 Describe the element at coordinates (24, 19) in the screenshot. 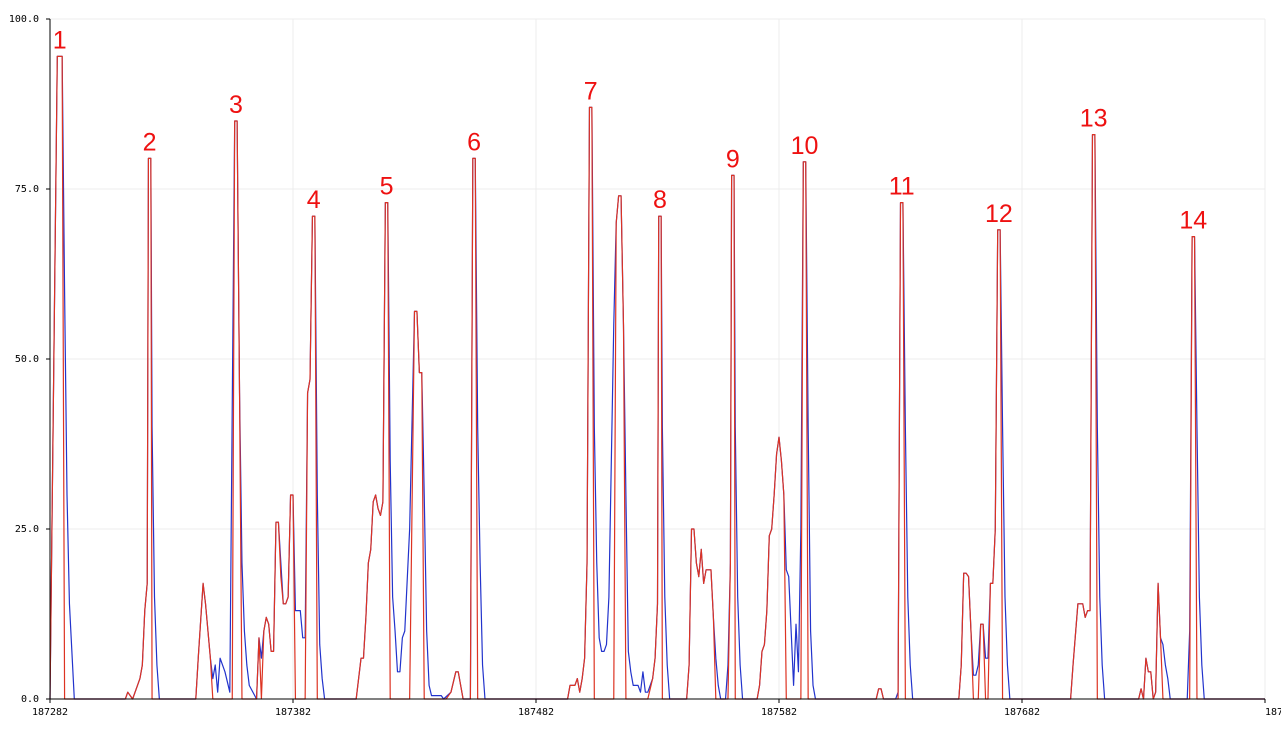

I see `y-tick-label: 100.0` at that location.